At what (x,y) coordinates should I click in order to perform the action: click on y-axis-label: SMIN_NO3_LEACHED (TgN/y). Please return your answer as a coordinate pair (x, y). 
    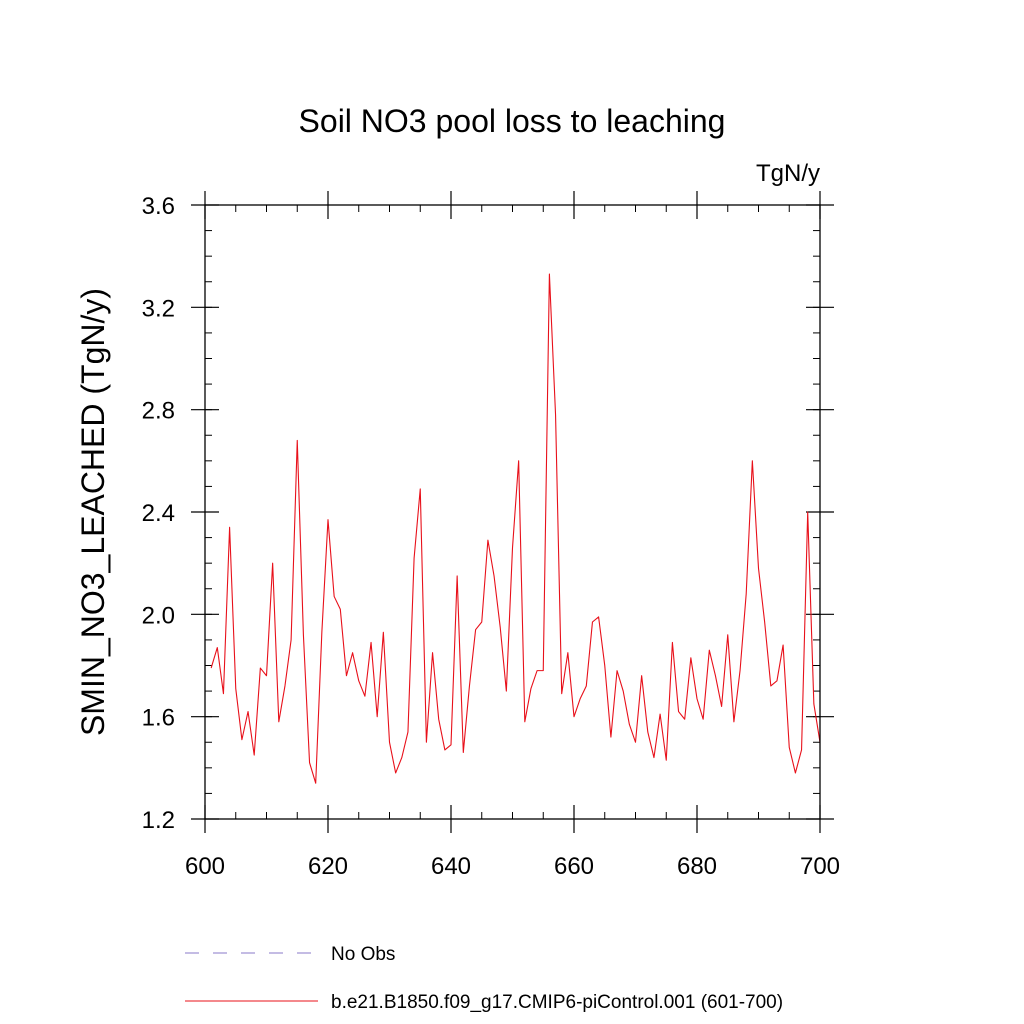
    Looking at the image, I should click on (93, 512).